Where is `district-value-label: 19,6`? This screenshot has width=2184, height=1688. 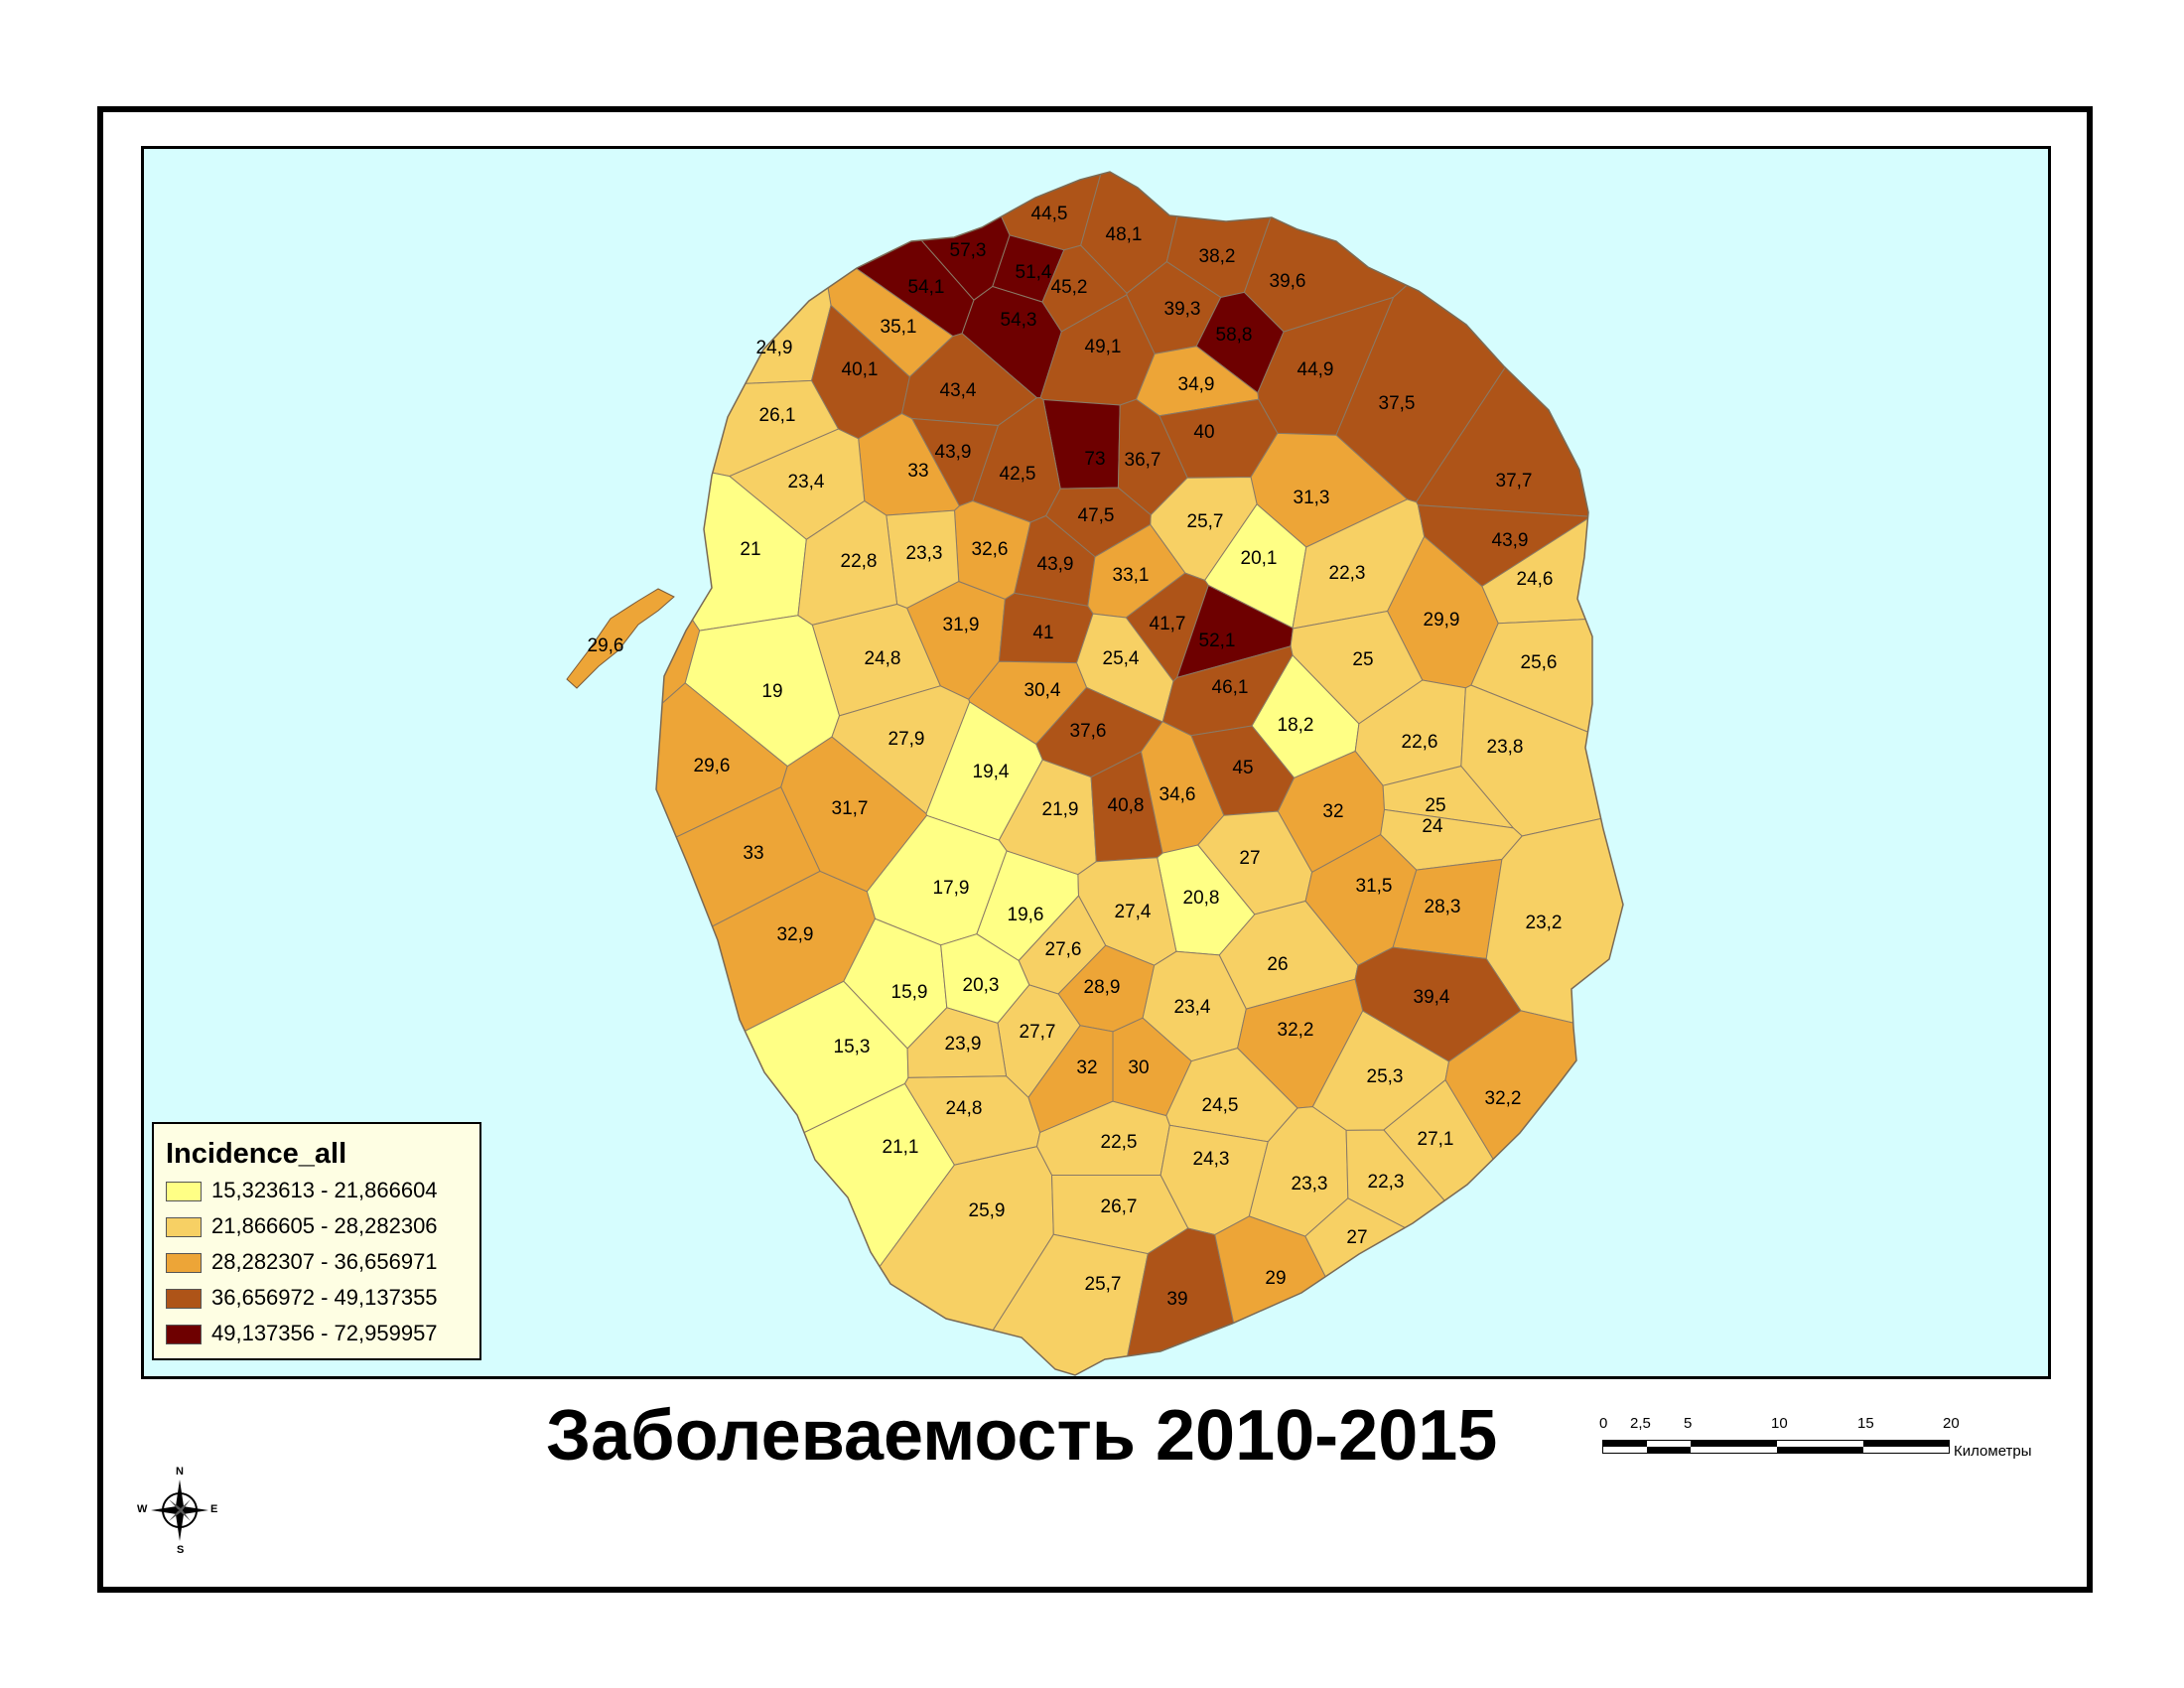
district-value-label: 19,6 is located at coordinates (1026, 915).